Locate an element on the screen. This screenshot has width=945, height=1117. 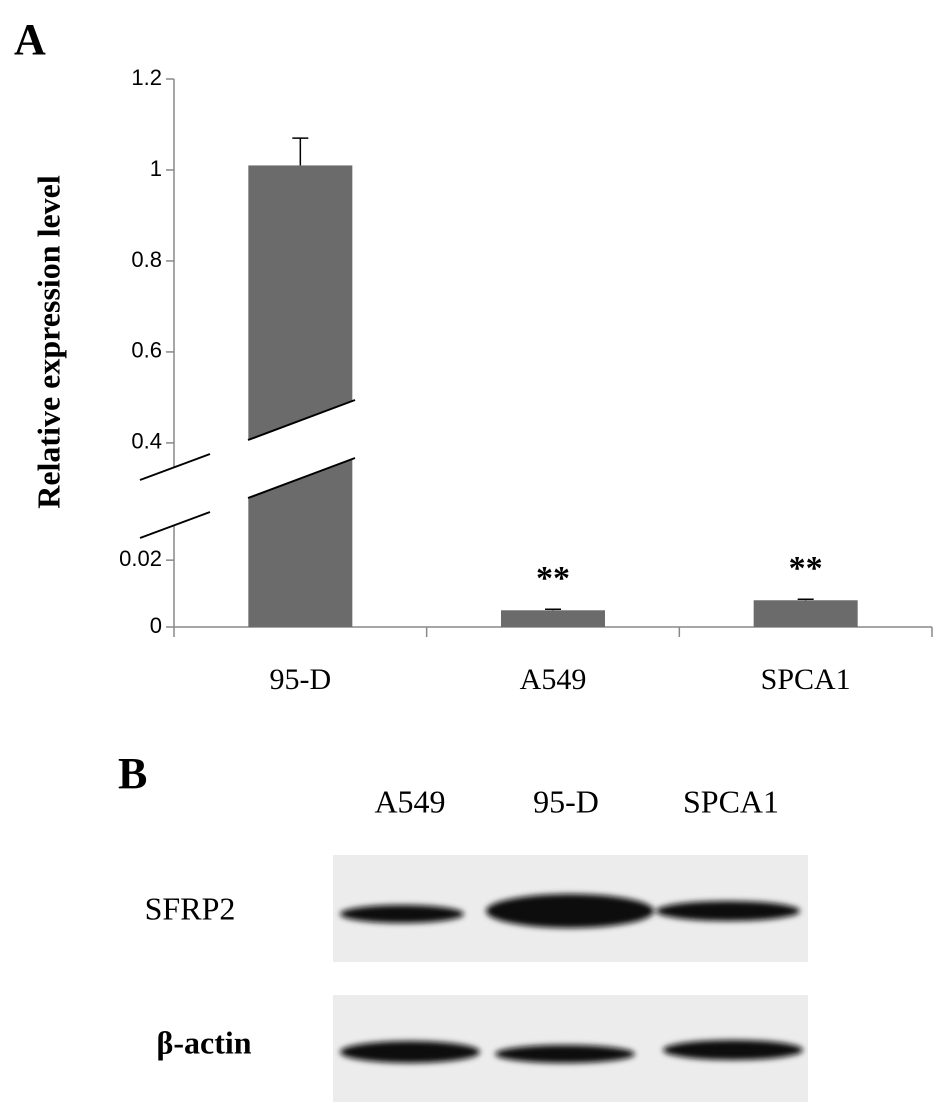
axis-break-gap is located at coordinates (248, 469).